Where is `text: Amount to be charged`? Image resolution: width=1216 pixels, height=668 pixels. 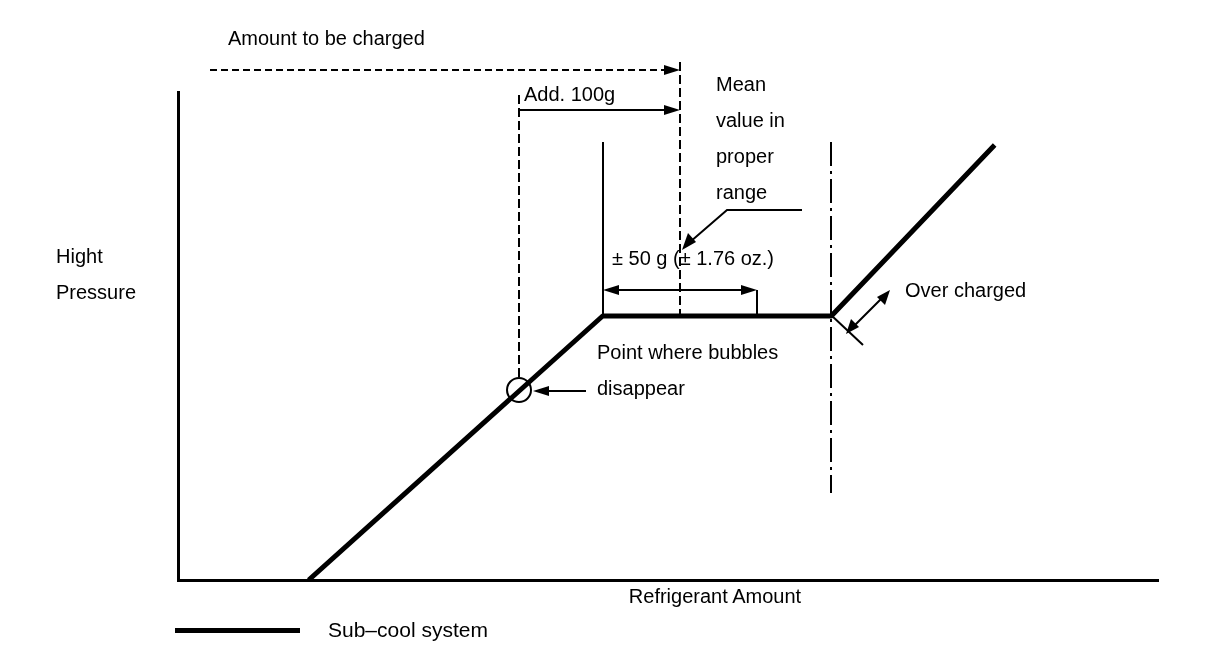
text: Amount to be charged is located at coordinates (327, 38).